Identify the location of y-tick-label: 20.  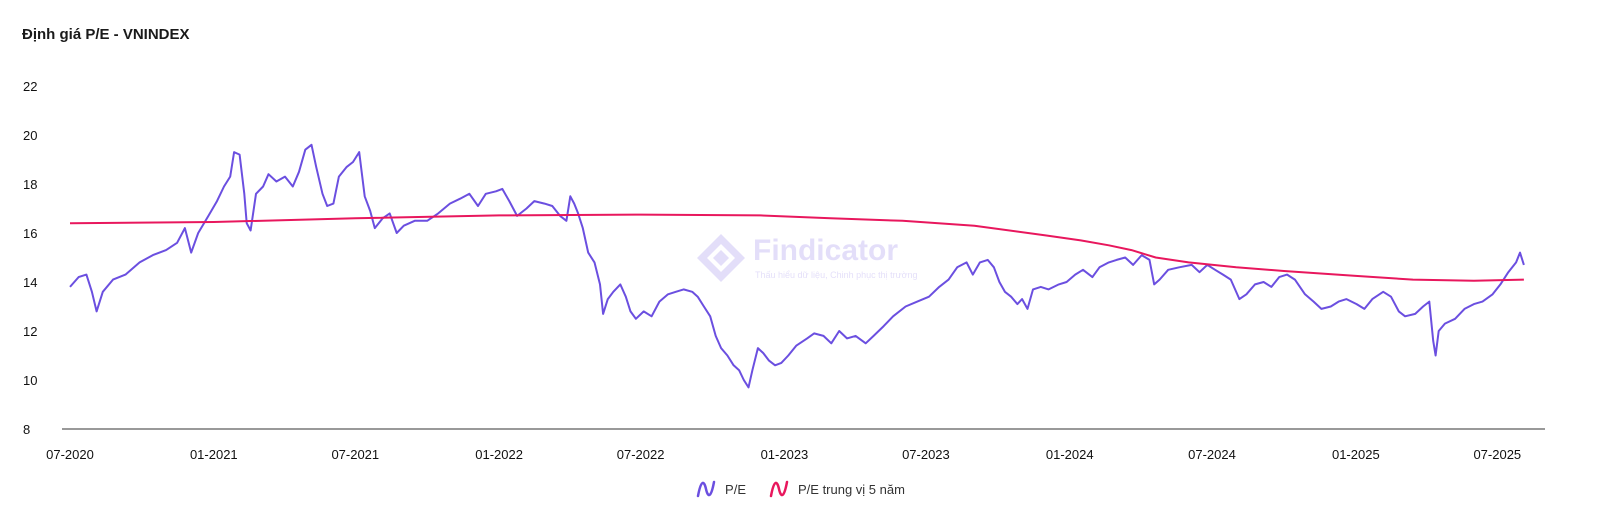
(30, 135).